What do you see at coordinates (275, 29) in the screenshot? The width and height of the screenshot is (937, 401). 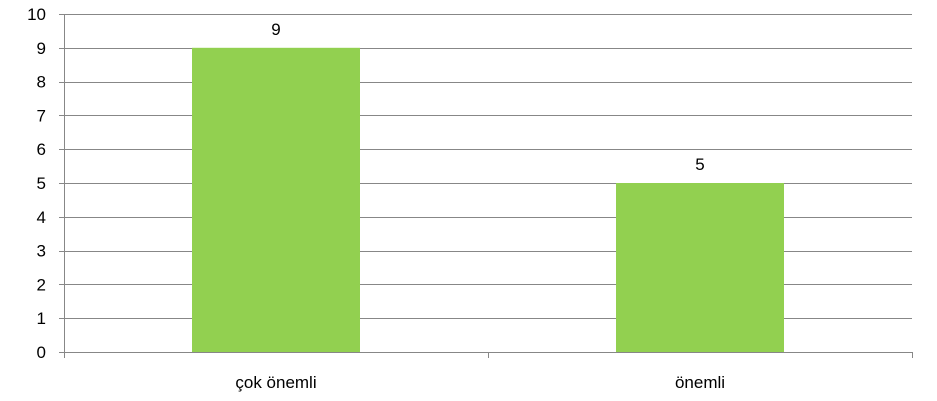 I see `data-label: 9` at bounding box center [275, 29].